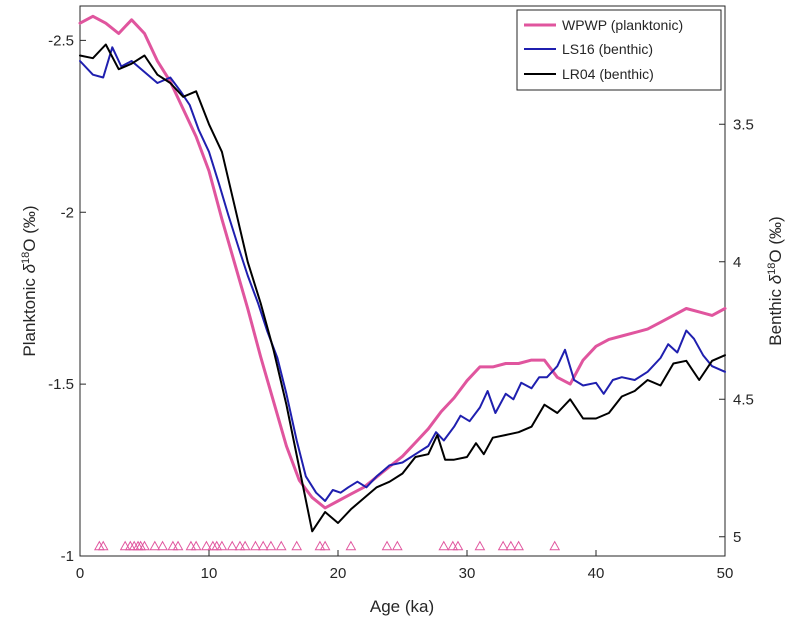  I want to click on y-axis-left: -2.5 -2 -1.5 -1, so click(67, 298).